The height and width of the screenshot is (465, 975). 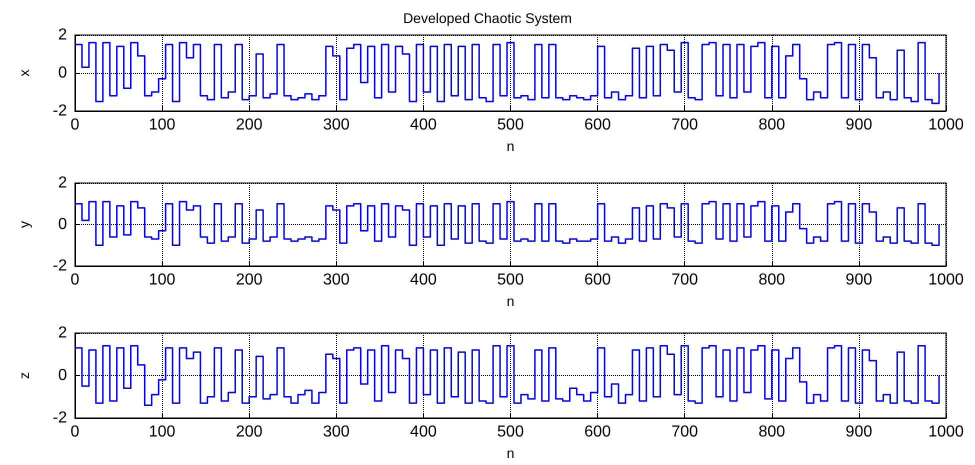 What do you see at coordinates (24, 375) in the screenshot?
I see `y-axis-title: z` at bounding box center [24, 375].